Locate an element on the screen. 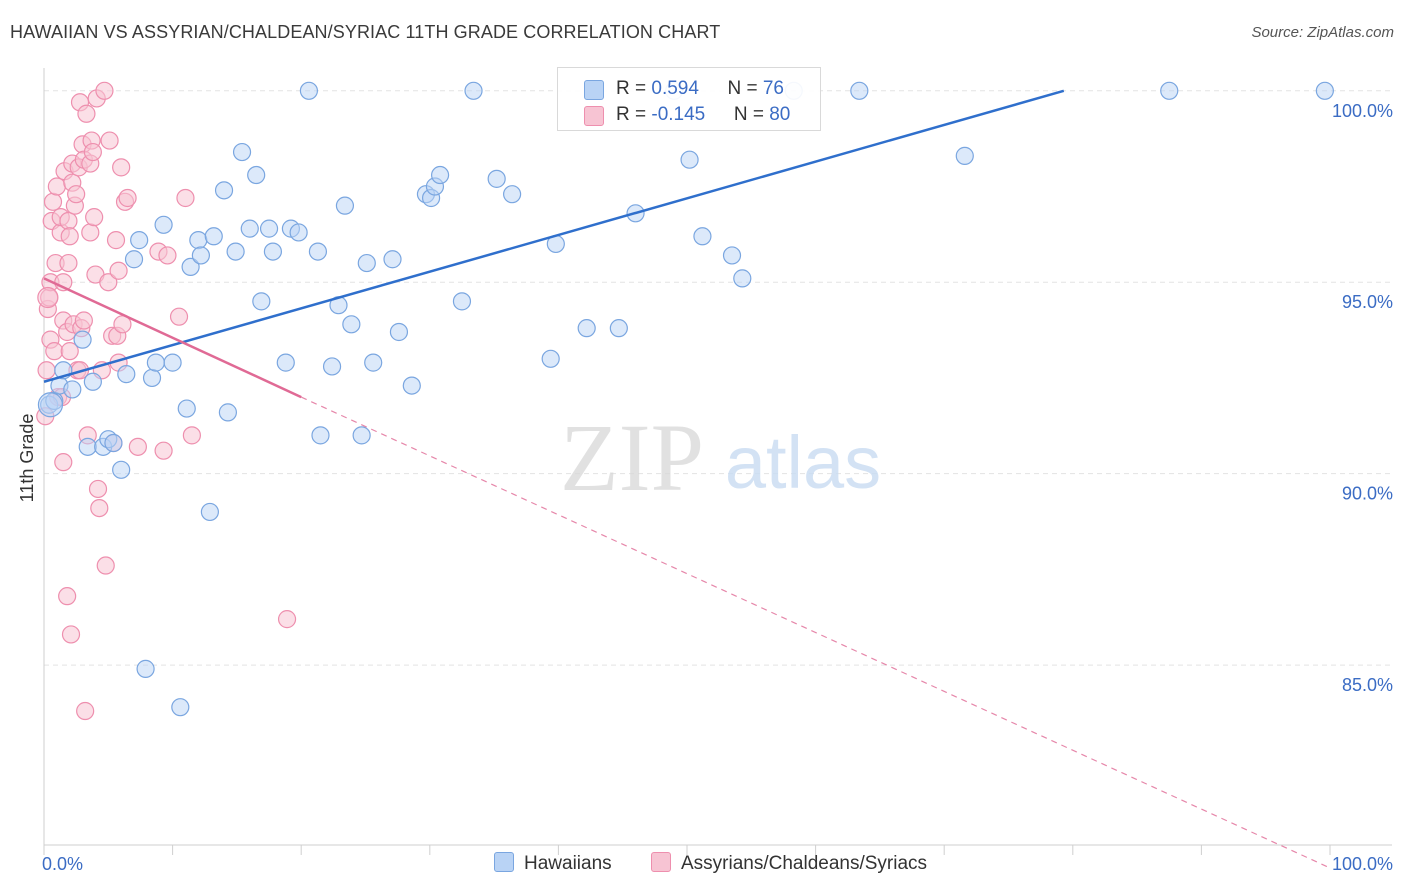 The width and height of the screenshot is (1406, 892). series-assyrians-points is located at coordinates (166, 401).